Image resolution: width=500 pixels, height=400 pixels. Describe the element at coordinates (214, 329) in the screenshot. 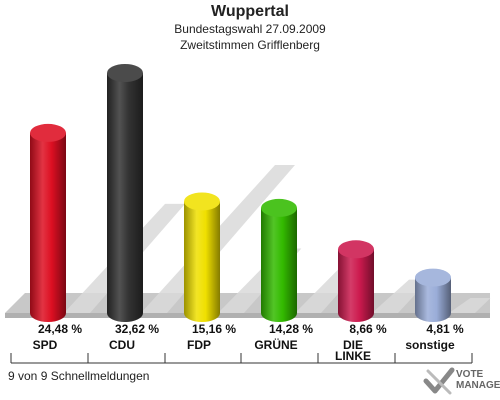

I see `value-label-2: 15,16 %` at that location.